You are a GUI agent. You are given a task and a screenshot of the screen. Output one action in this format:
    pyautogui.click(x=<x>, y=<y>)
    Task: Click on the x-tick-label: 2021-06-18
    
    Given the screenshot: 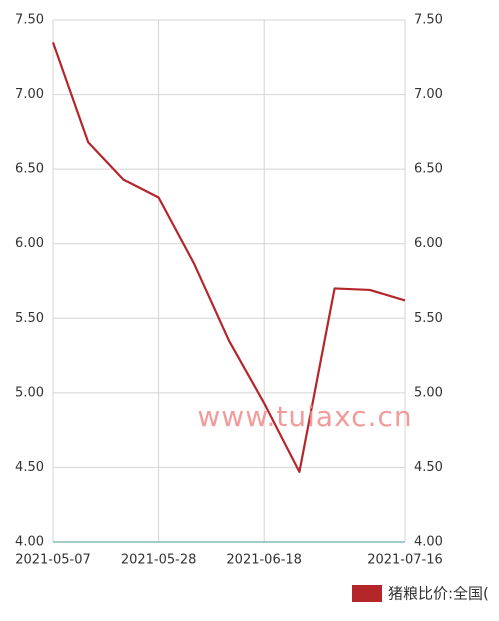 What is the action you would take?
    pyautogui.click(x=264, y=560)
    